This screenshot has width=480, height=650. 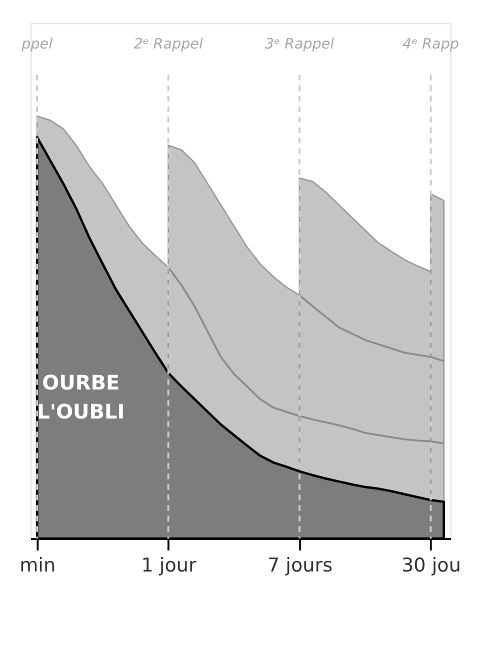 I want to click on x-tick-label: 1 jour, so click(x=168, y=565).